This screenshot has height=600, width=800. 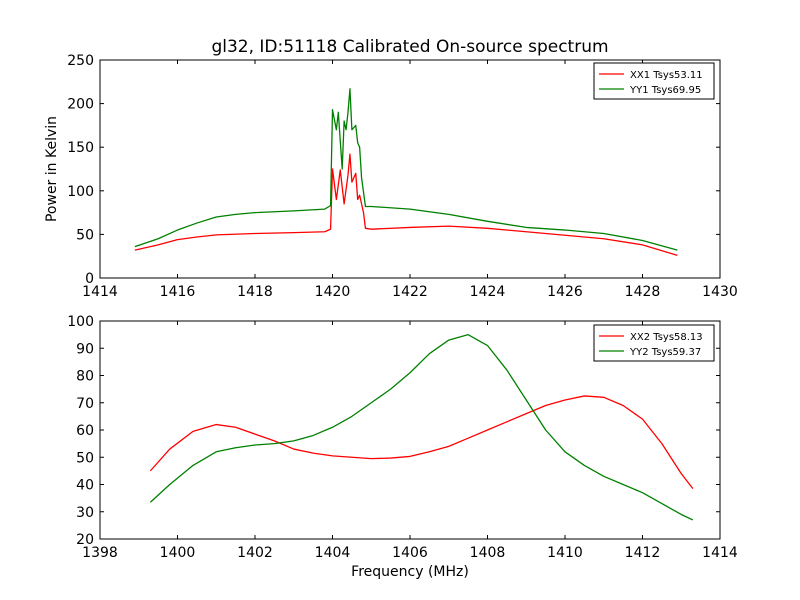 What do you see at coordinates (643, 553) in the screenshot?
I see `x-tick-label: 1412` at bounding box center [643, 553].